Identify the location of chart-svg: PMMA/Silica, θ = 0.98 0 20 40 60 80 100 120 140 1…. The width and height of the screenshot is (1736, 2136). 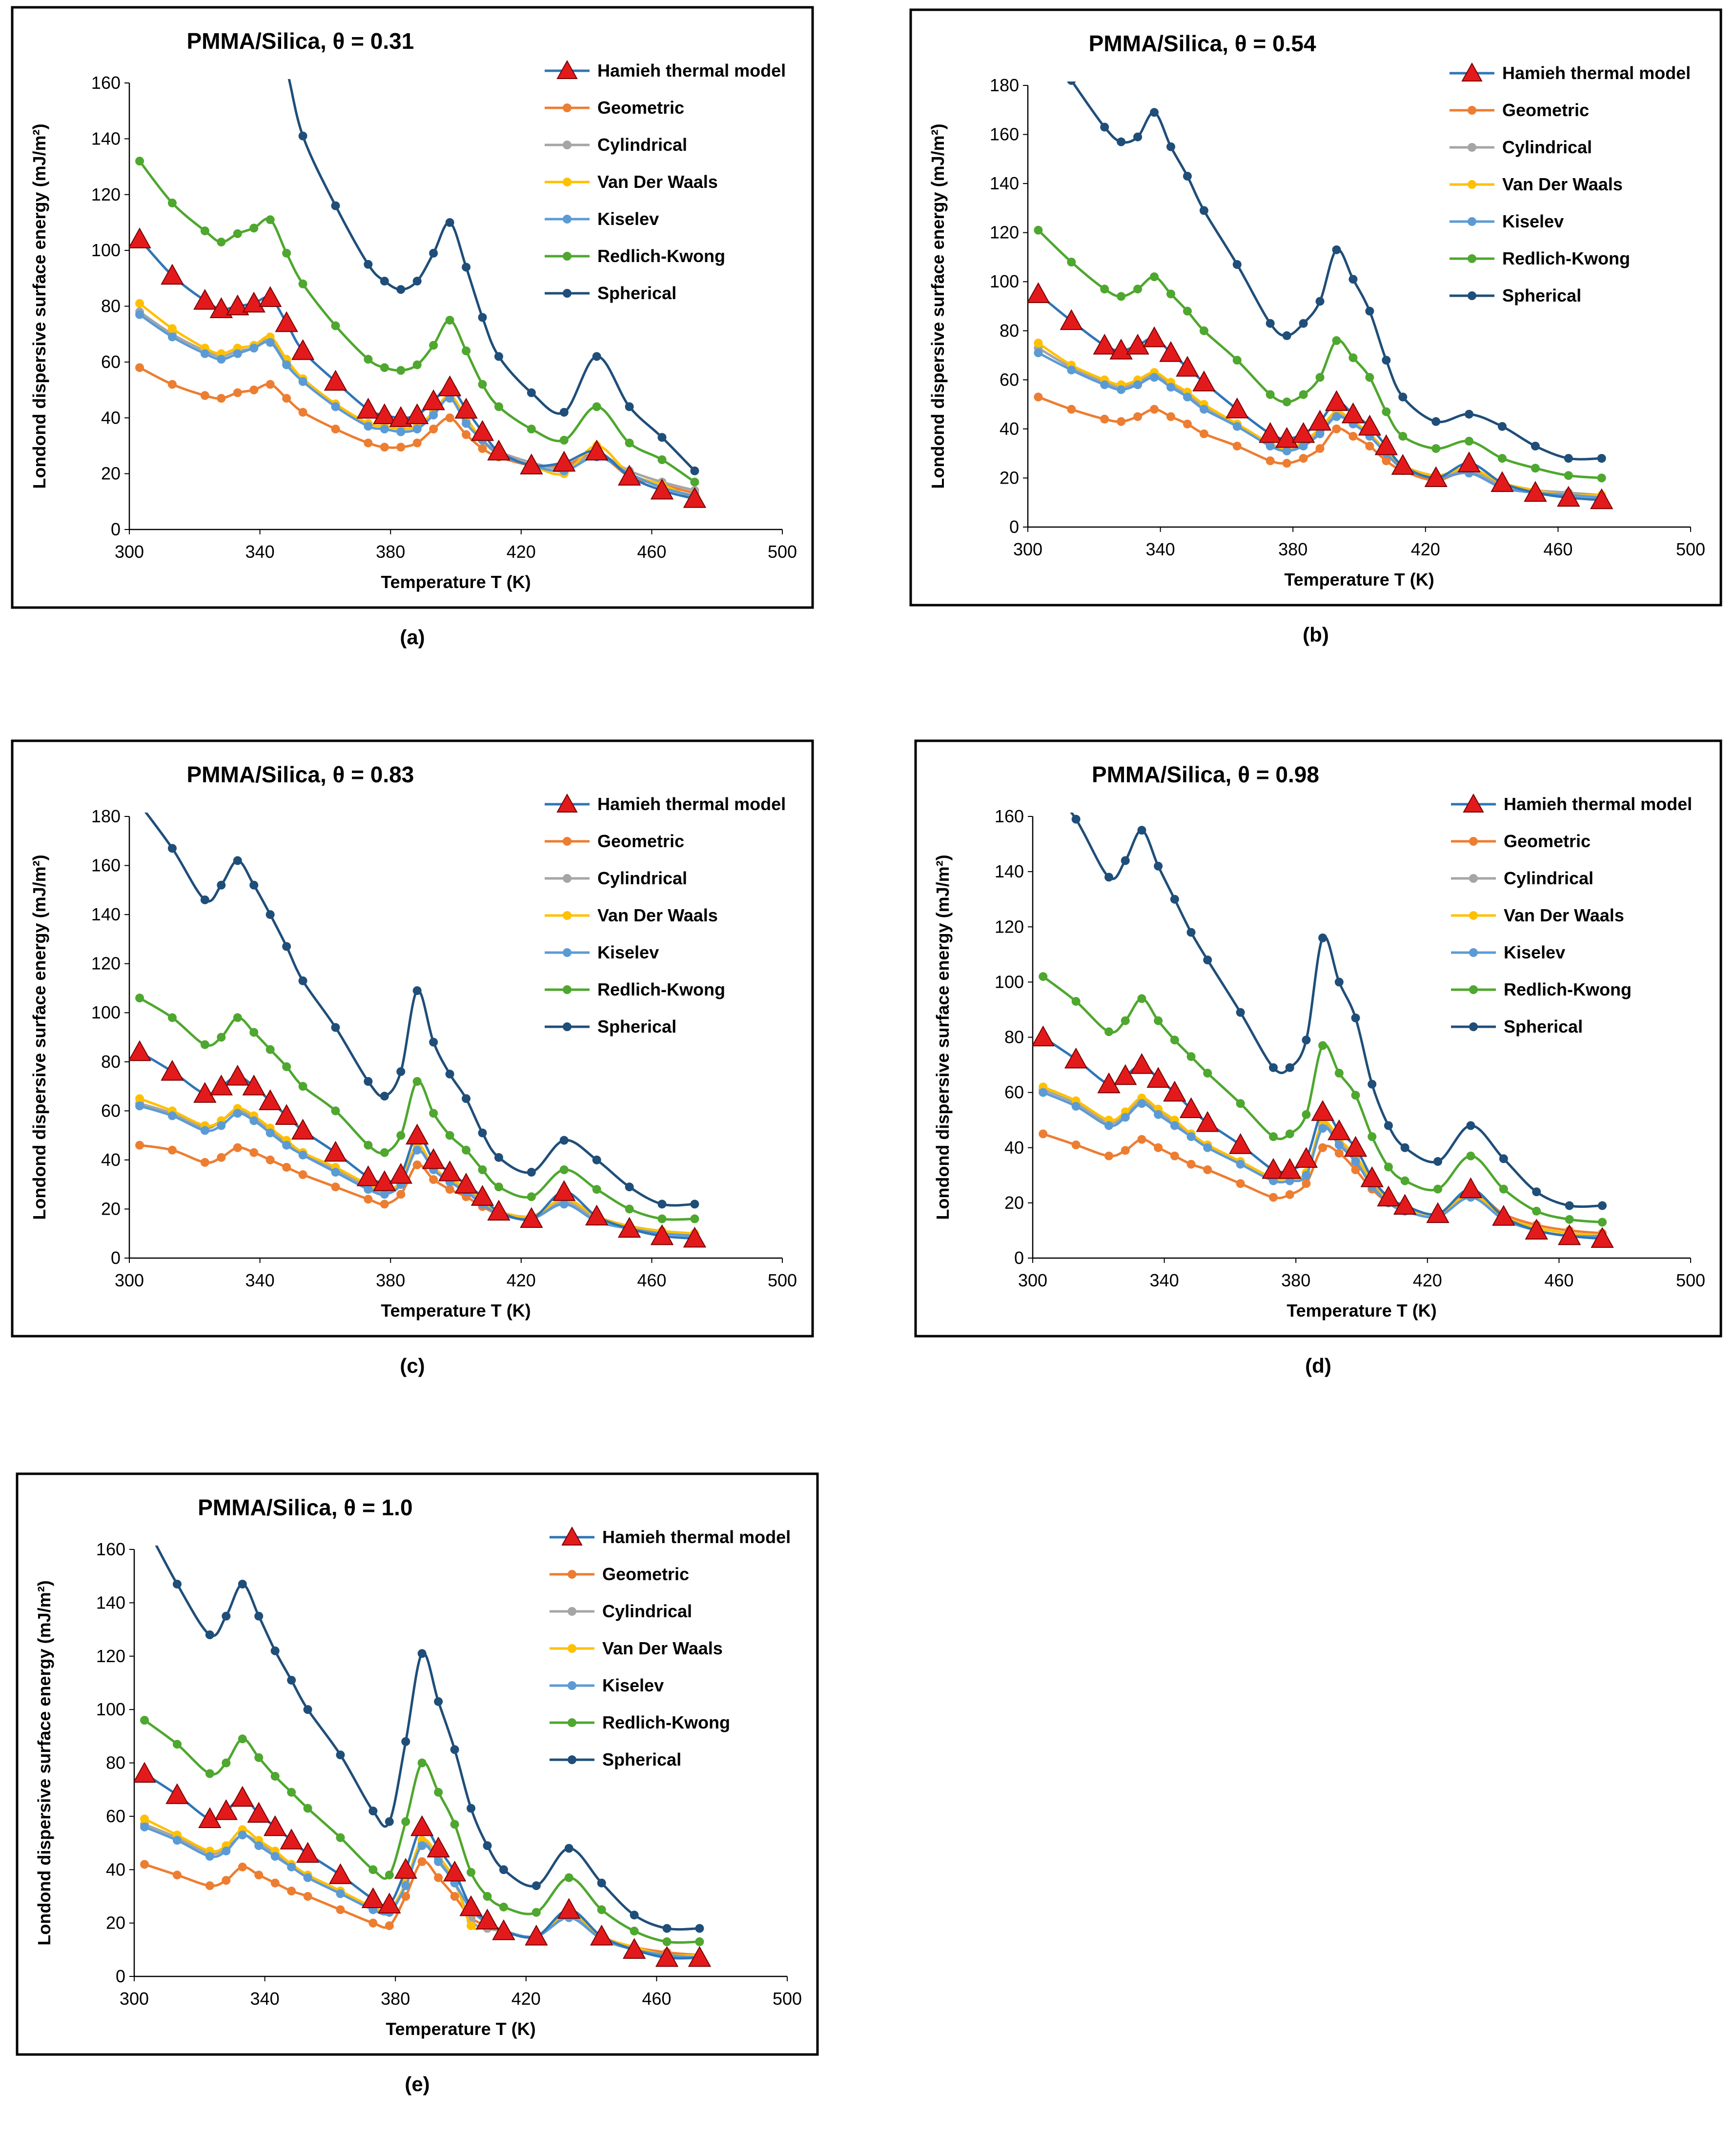
(1318, 1058).